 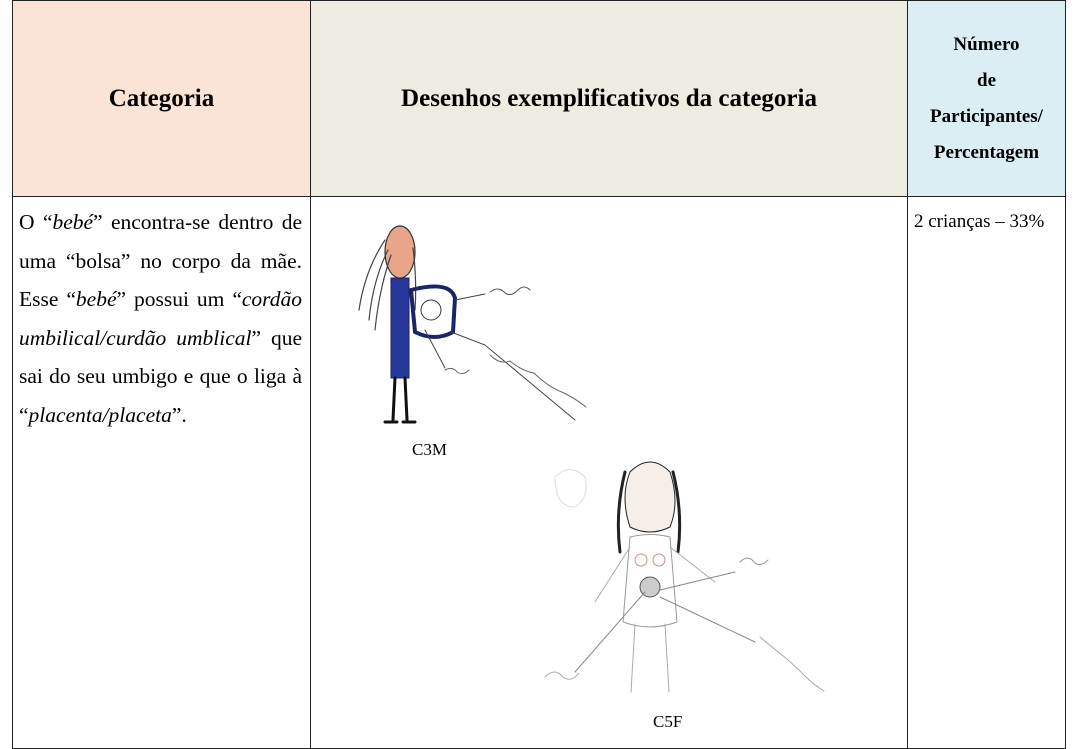 What do you see at coordinates (986, 80) in the screenshot?
I see `header-line: de` at bounding box center [986, 80].